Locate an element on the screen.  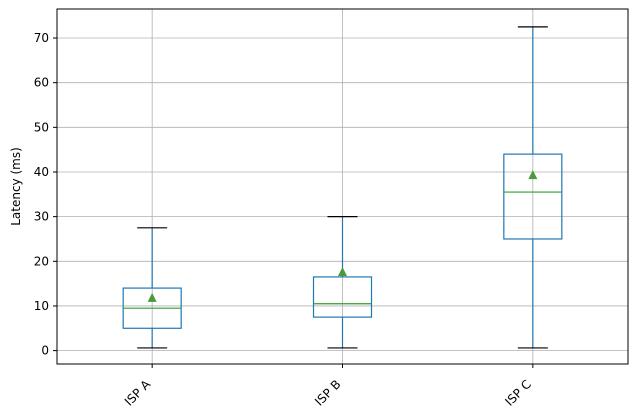
y-tick-label: 0 is located at coordinates (45, 351).